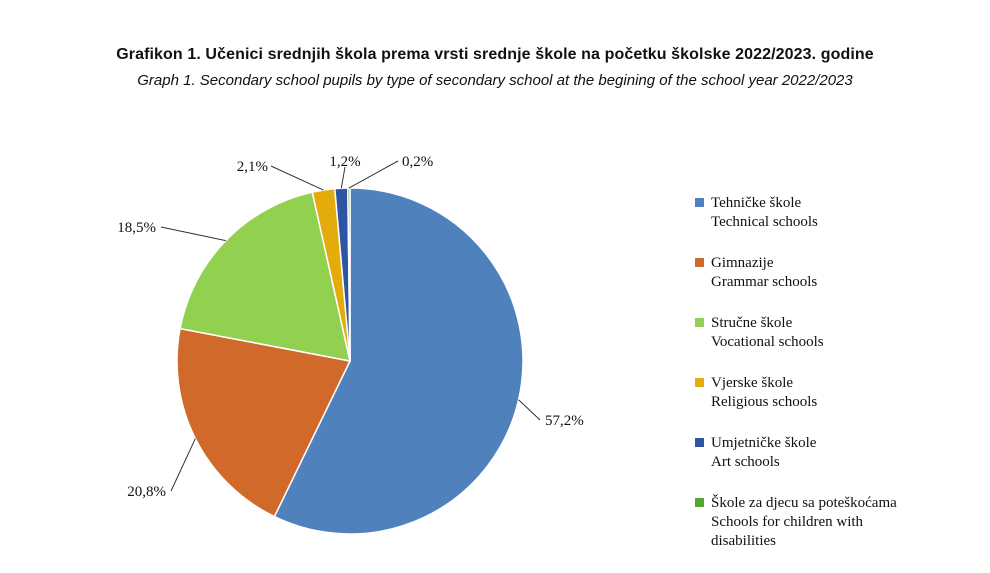  What do you see at coordinates (344, 162) in the screenshot?
I see `data-label-art: 1,2%` at bounding box center [344, 162].